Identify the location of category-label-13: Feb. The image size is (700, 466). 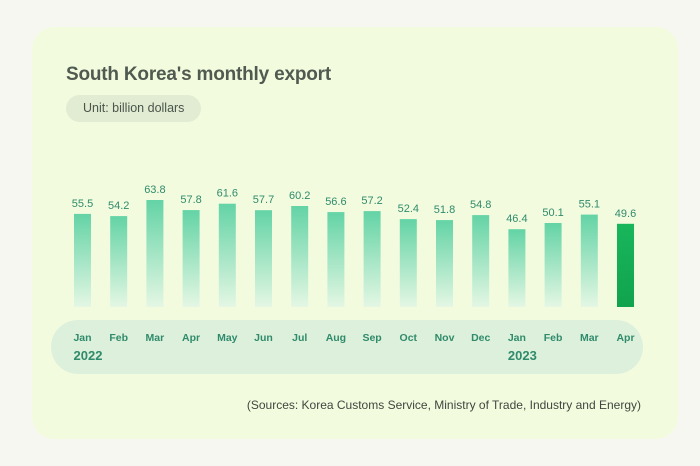
(553, 338).